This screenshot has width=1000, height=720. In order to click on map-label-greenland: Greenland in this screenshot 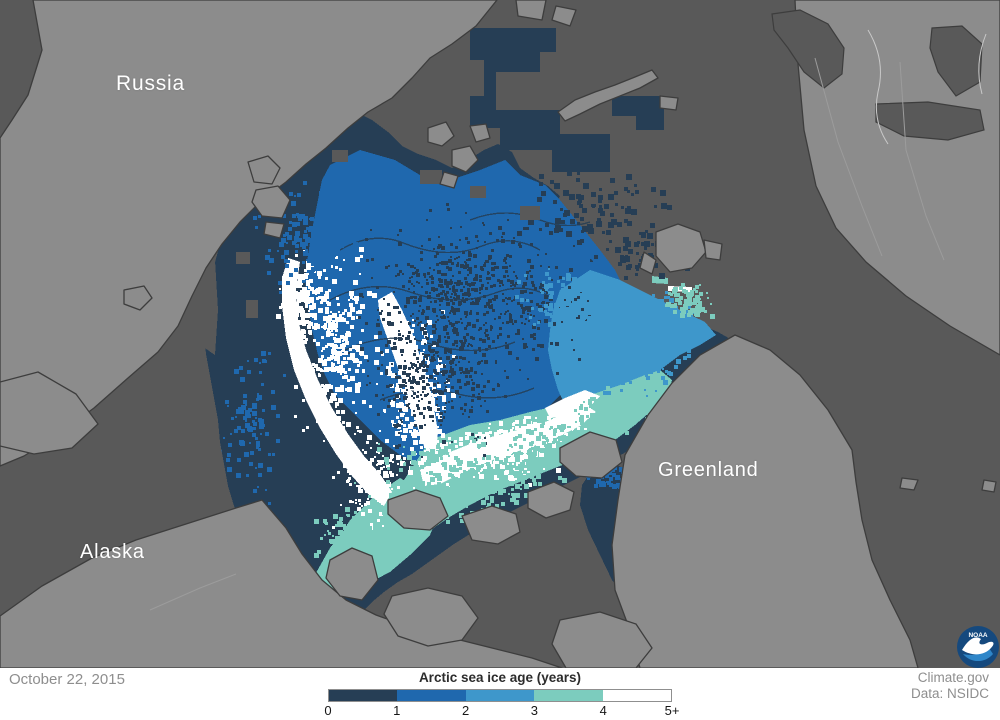, I will do `click(708, 470)`.